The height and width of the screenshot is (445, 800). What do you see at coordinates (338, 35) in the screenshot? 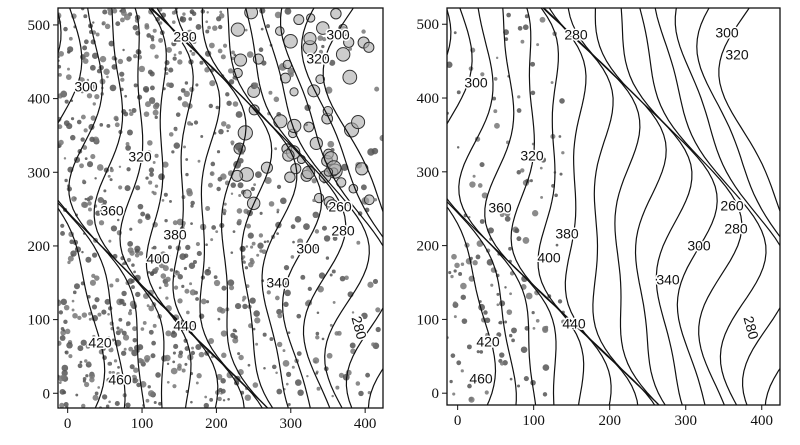
I see `contour-label: 300` at bounding box center [338, 35].